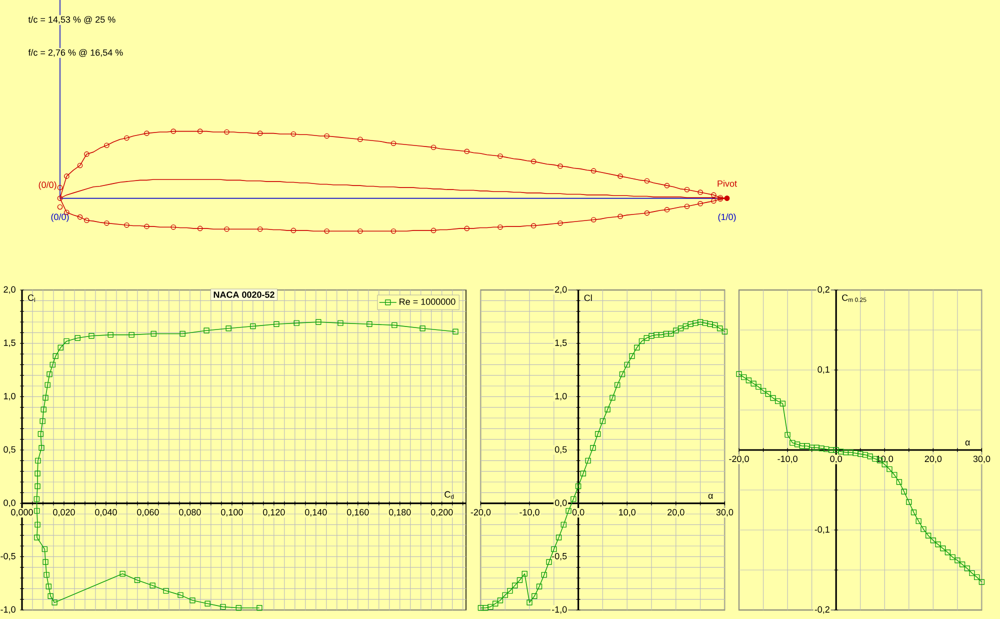 Image resolution: width=1000 pixels, height=619 pixels. What do you see at coordinates (824, 370) in the screenshot?
I see `y-tick-label: 0,1` at bounding box center [824, 370].